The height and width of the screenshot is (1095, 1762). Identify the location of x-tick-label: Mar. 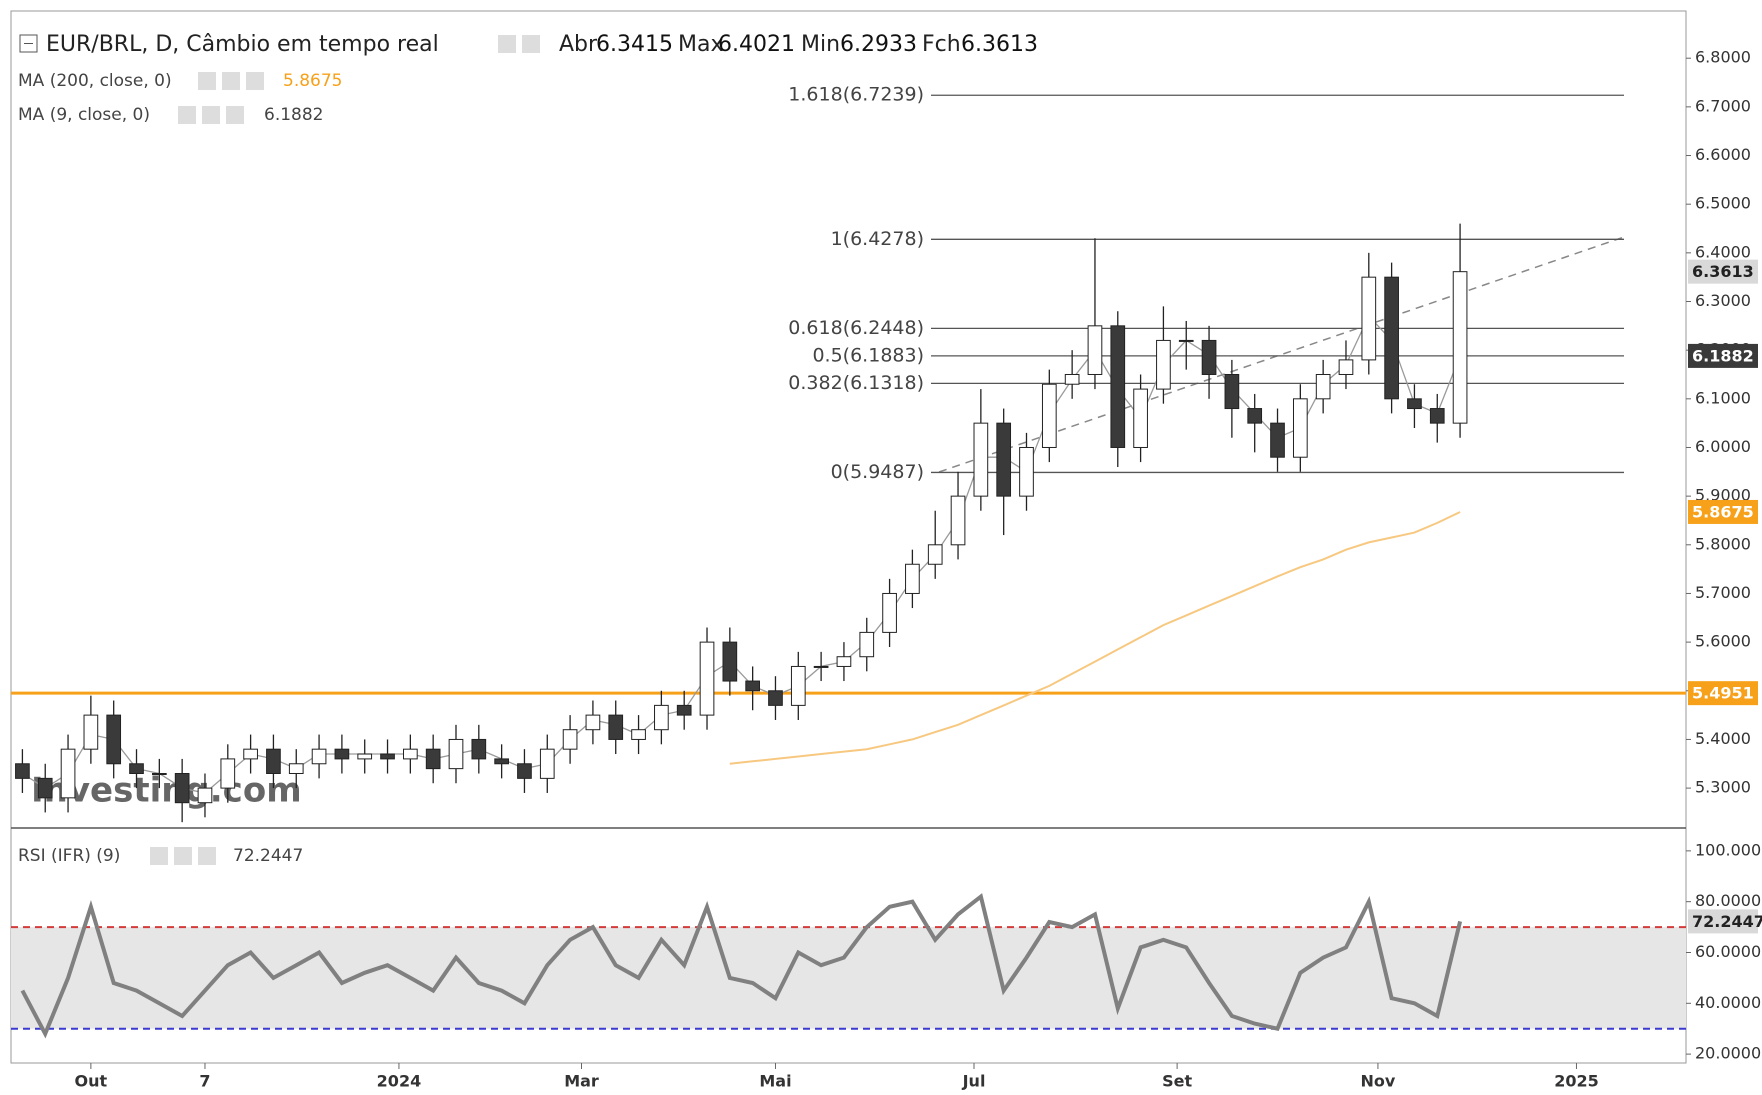
(581, 1081).